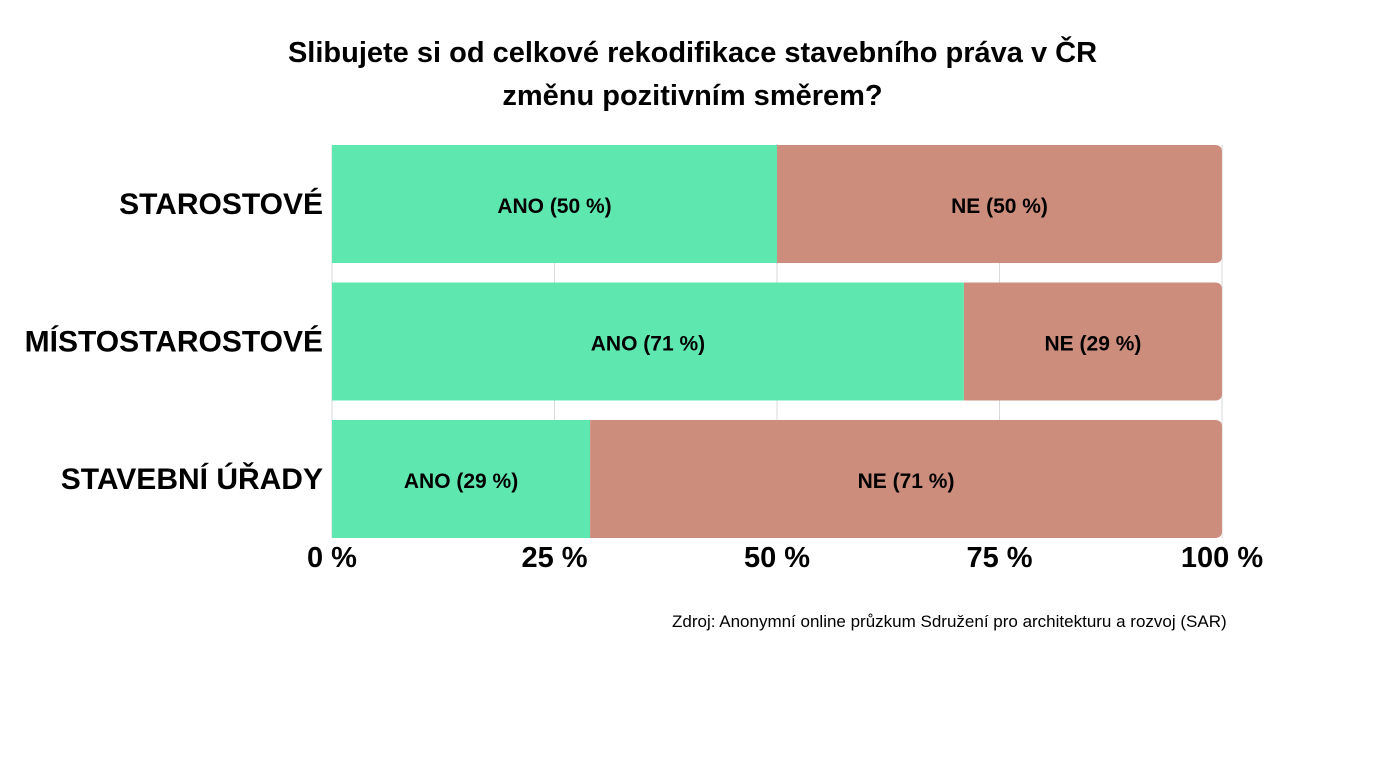 The width and height of the screenshot is (1385, 779). I want to click on data-label-ano-2: ANO (71 %), so click(648, 344).